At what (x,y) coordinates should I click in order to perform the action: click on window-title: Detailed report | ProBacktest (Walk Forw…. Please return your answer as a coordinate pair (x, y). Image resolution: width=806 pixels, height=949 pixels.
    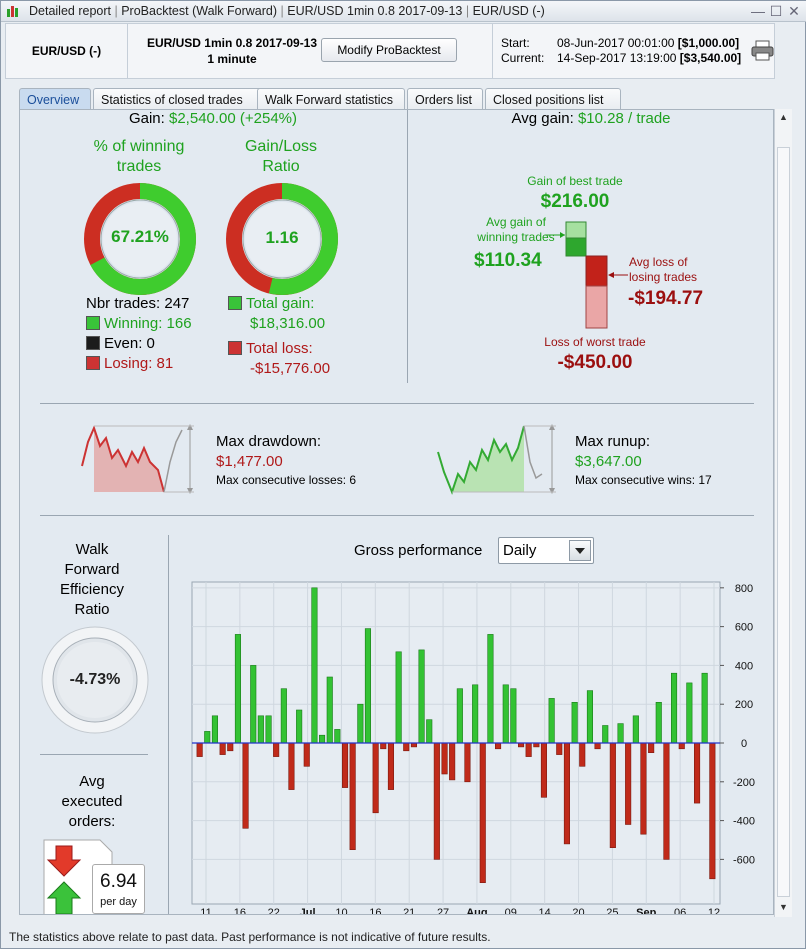
    Looking at the image, I should click on (287, 11).